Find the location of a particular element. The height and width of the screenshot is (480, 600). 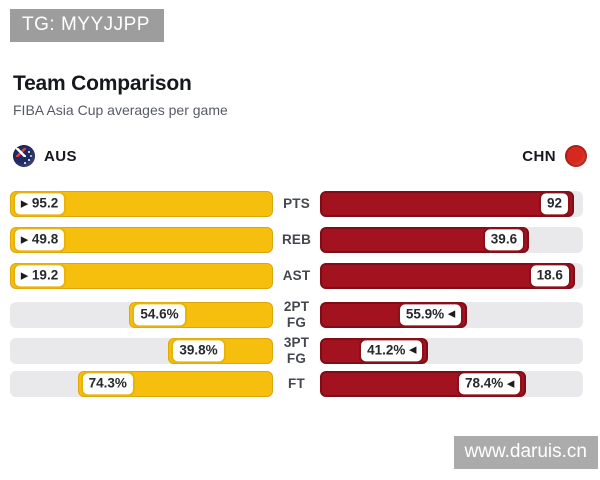

aus-value-badge: 74.3% is located at coordinates (107, 384).